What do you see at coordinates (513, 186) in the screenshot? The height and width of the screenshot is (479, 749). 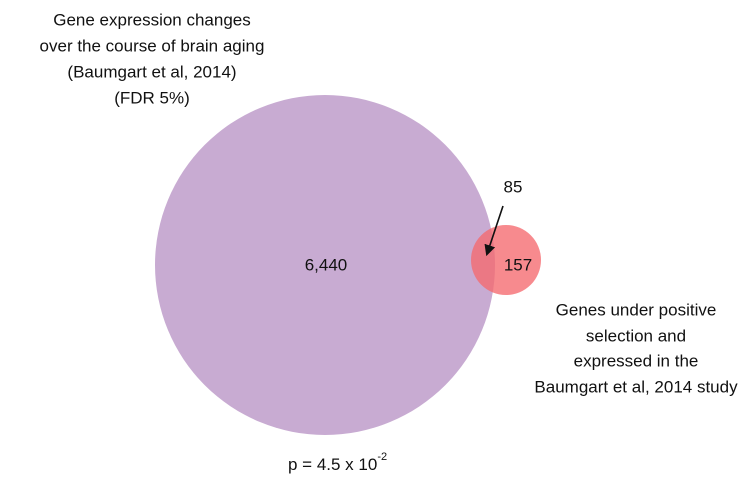 I see `intersection-count: 85` at bounding box center [513, 186].